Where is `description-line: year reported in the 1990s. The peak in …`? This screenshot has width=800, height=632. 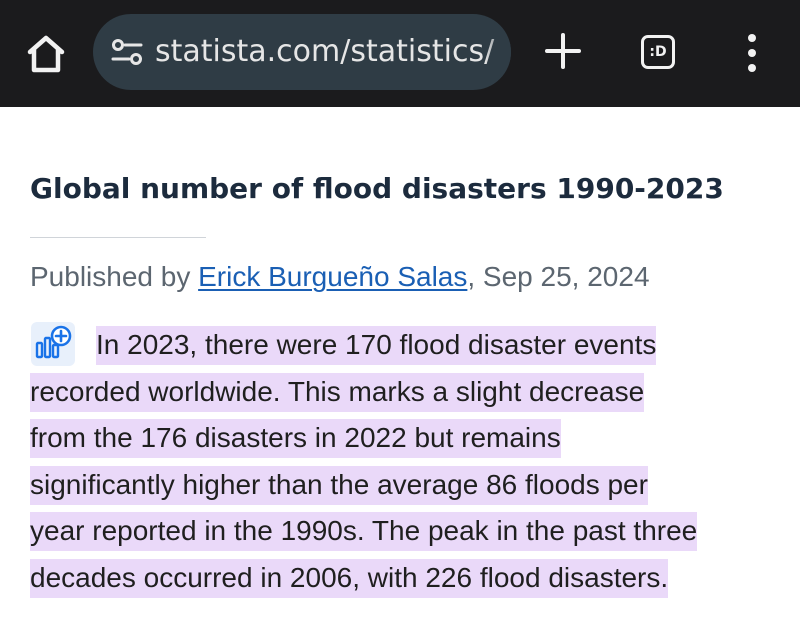 description-line: year reported in the 1990s. The peak in … is located at coordinates (410, 531).